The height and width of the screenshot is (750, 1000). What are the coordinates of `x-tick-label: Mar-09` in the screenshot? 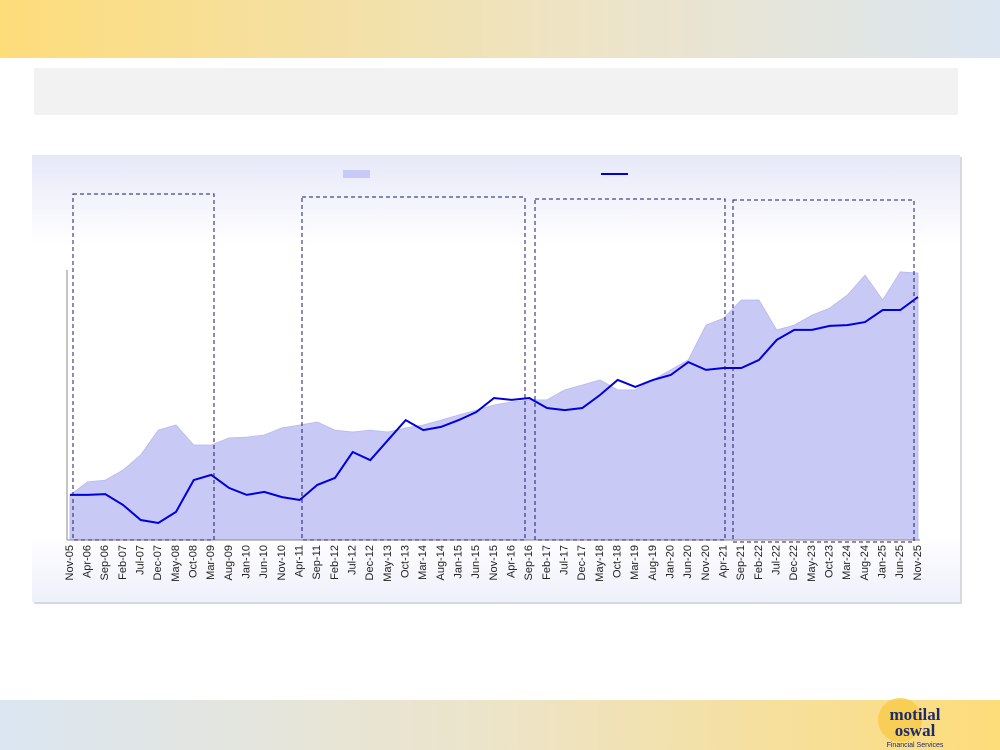 It's located at (211, 562).